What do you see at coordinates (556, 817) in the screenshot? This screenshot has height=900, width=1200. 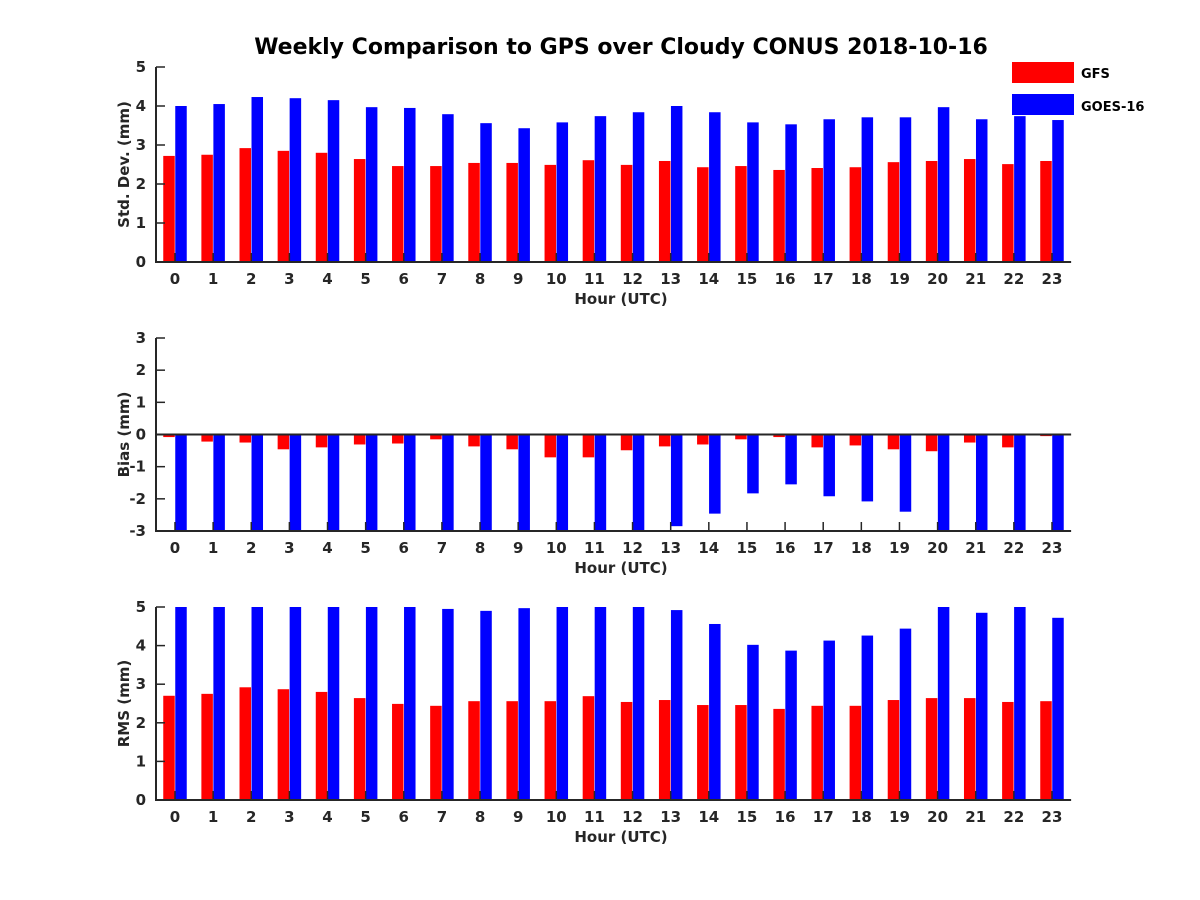 I see `x-tick-label: 10` at bounding box center [556, 817].